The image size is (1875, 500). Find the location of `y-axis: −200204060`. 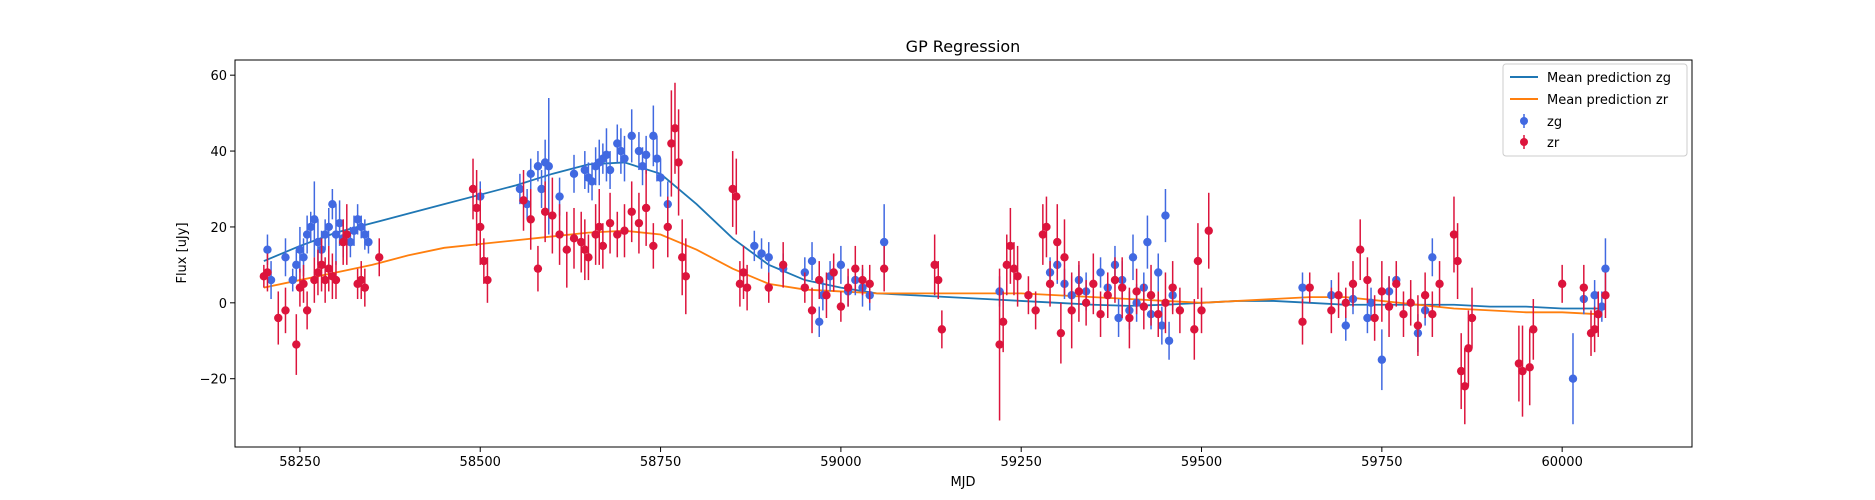

y-axis: −200204060 is located at coordinates (217, 228).